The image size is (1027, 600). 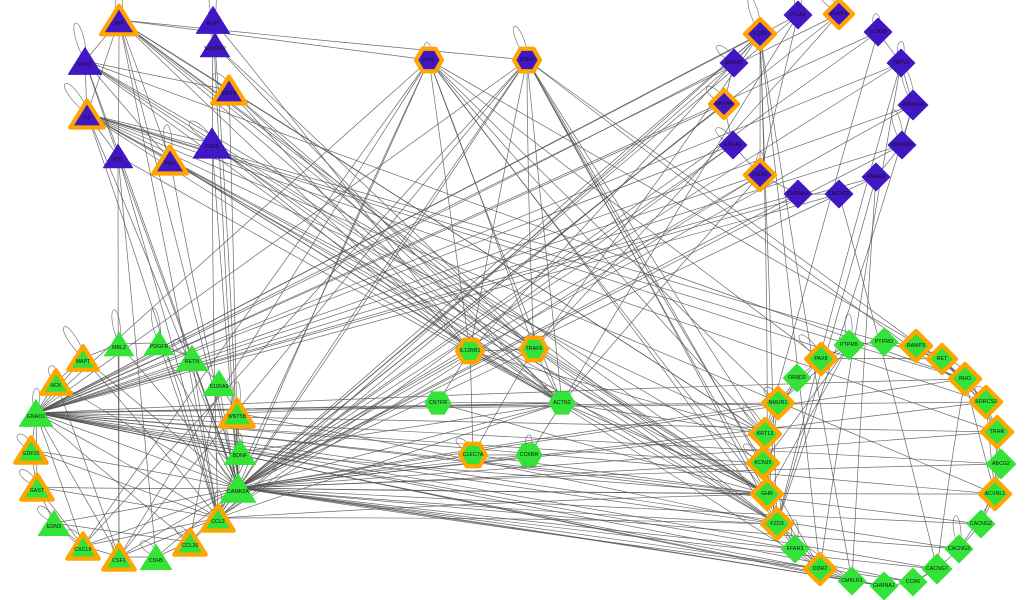 What do you see at coordinates (229, 90) in the screenshot?
I see `graph-node-mrtn: MRTN` at bounding box center [229, 90].